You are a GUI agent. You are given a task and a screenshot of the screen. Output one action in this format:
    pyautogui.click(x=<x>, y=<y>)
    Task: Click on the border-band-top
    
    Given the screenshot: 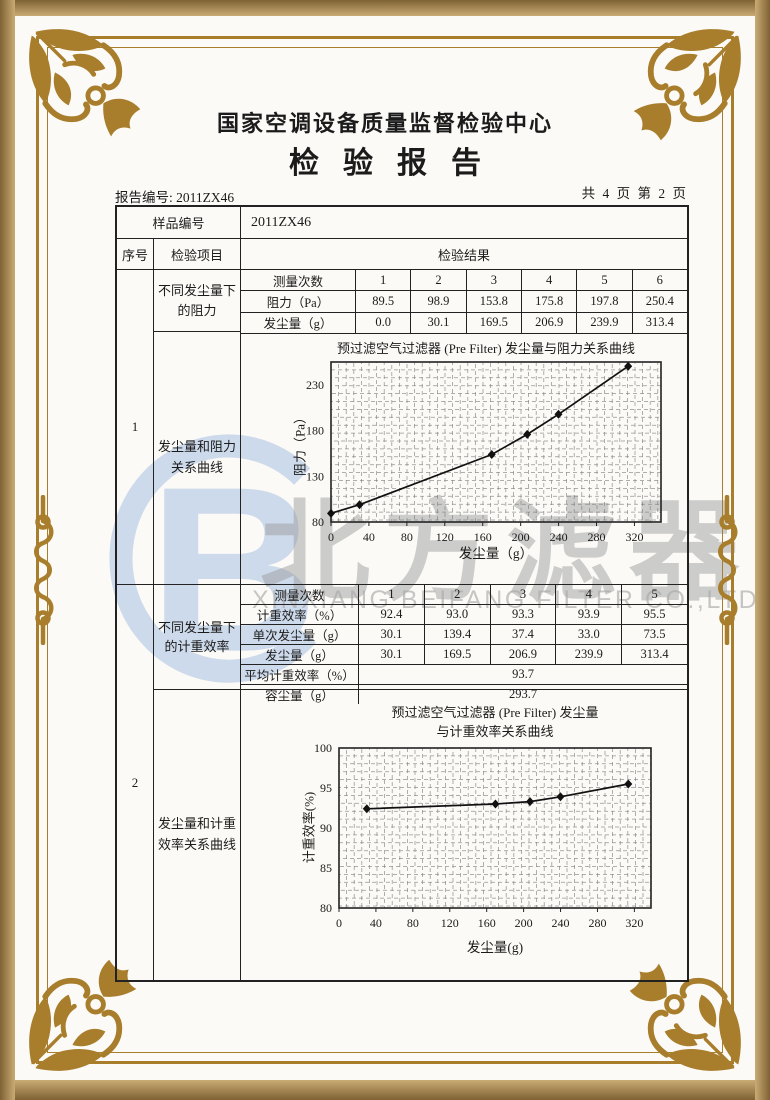 What is the action you would take?
    pyautogui.click(x=385, y=8)
    